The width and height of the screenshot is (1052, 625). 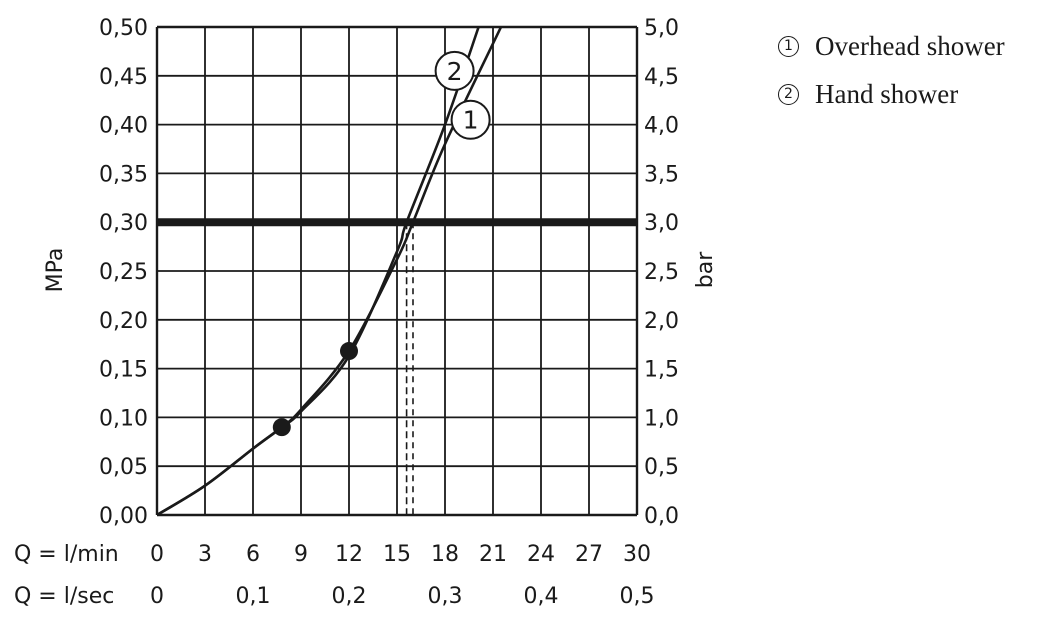 What do you see at coordinates (445, 596) in the screenshot?
I see `x2-tick-label: 0,3` at bounding box center [445, 596].